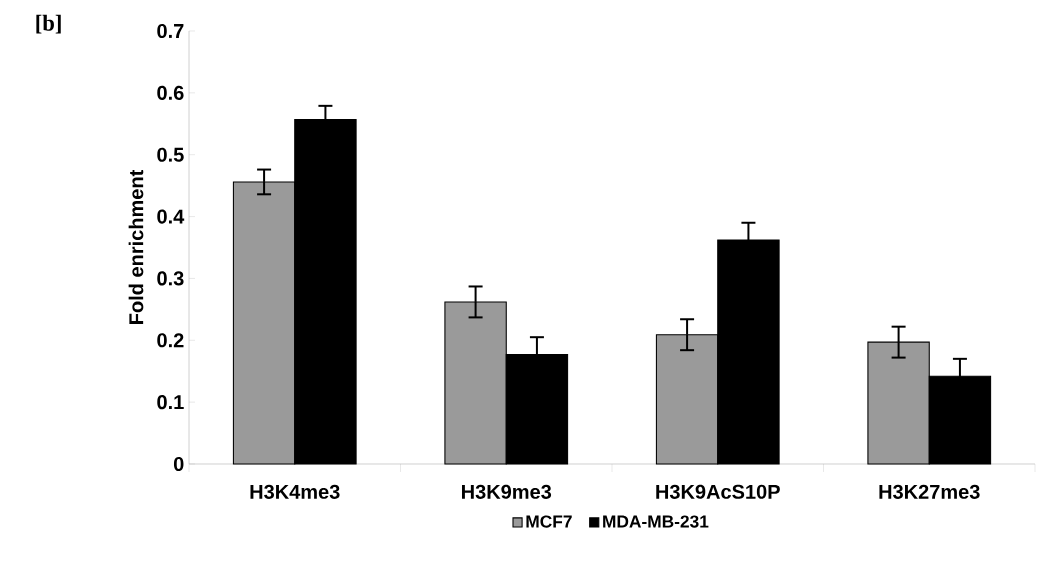 The width and height of the screenshot is (1038, 564). I want to click on x-tick-label: H3K4me3, so click(295, 491).